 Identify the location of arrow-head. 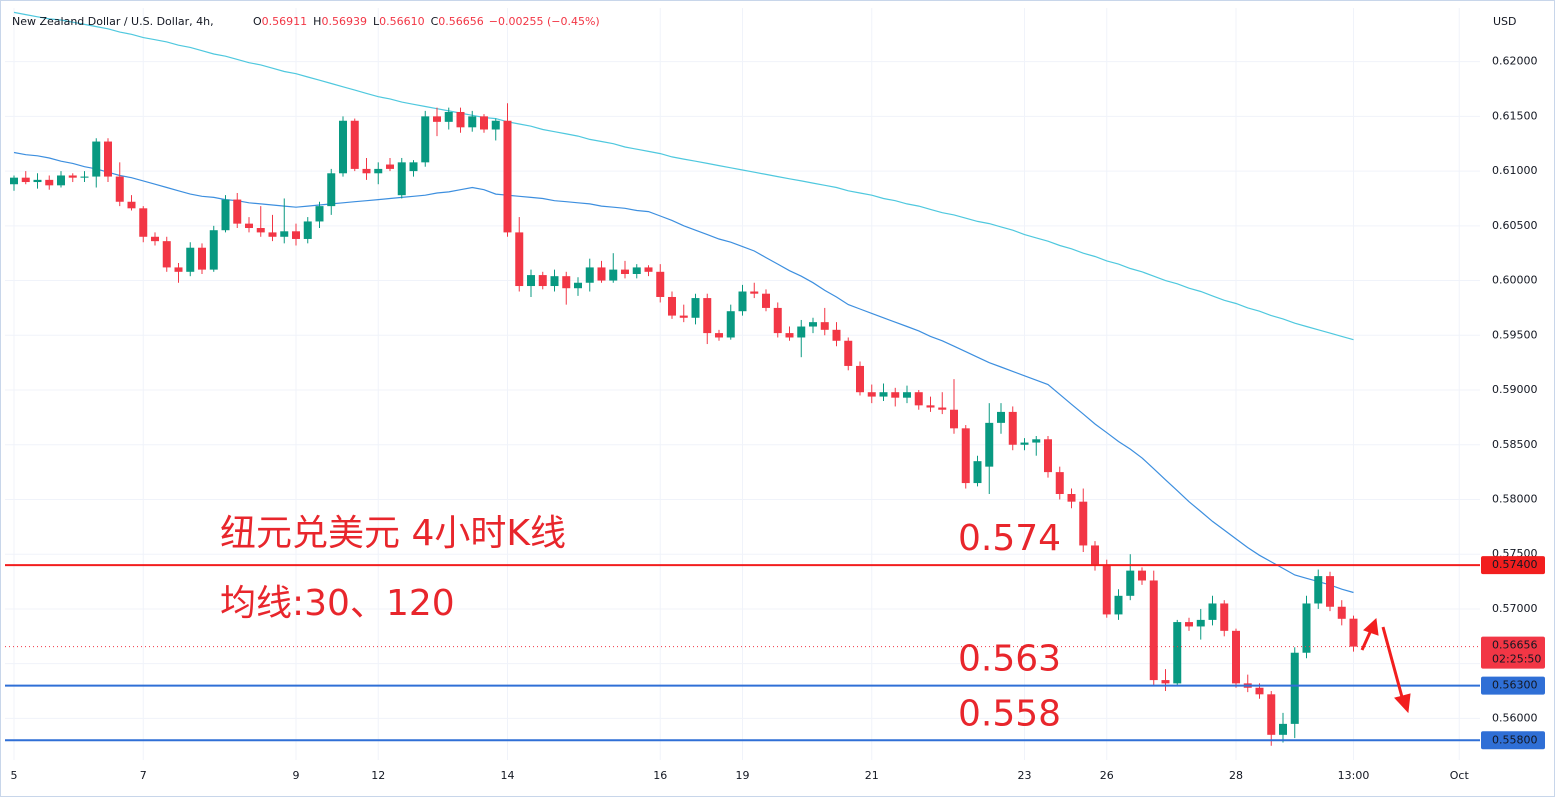
(1371, 626).